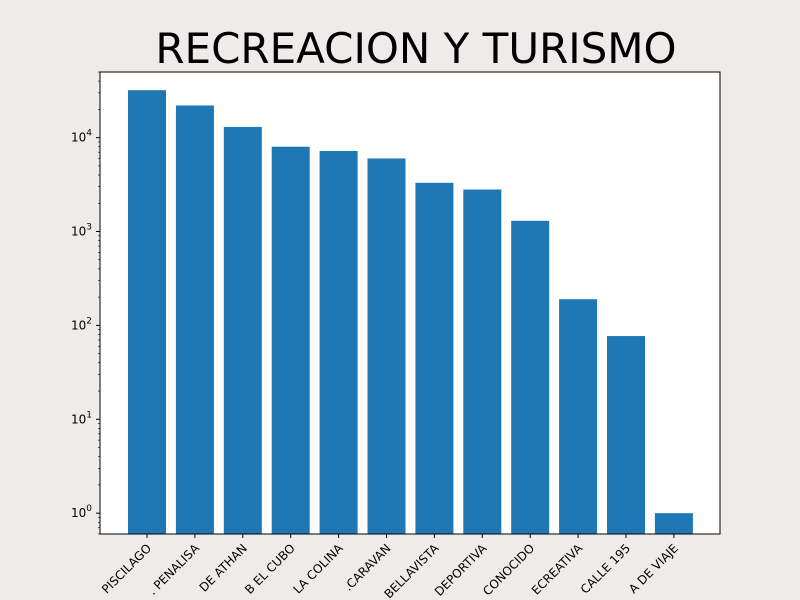  Describe the element at coordinates (270, 569) in the screenshot. I see `x-tick-label-4: B EL CUBO` at that location.